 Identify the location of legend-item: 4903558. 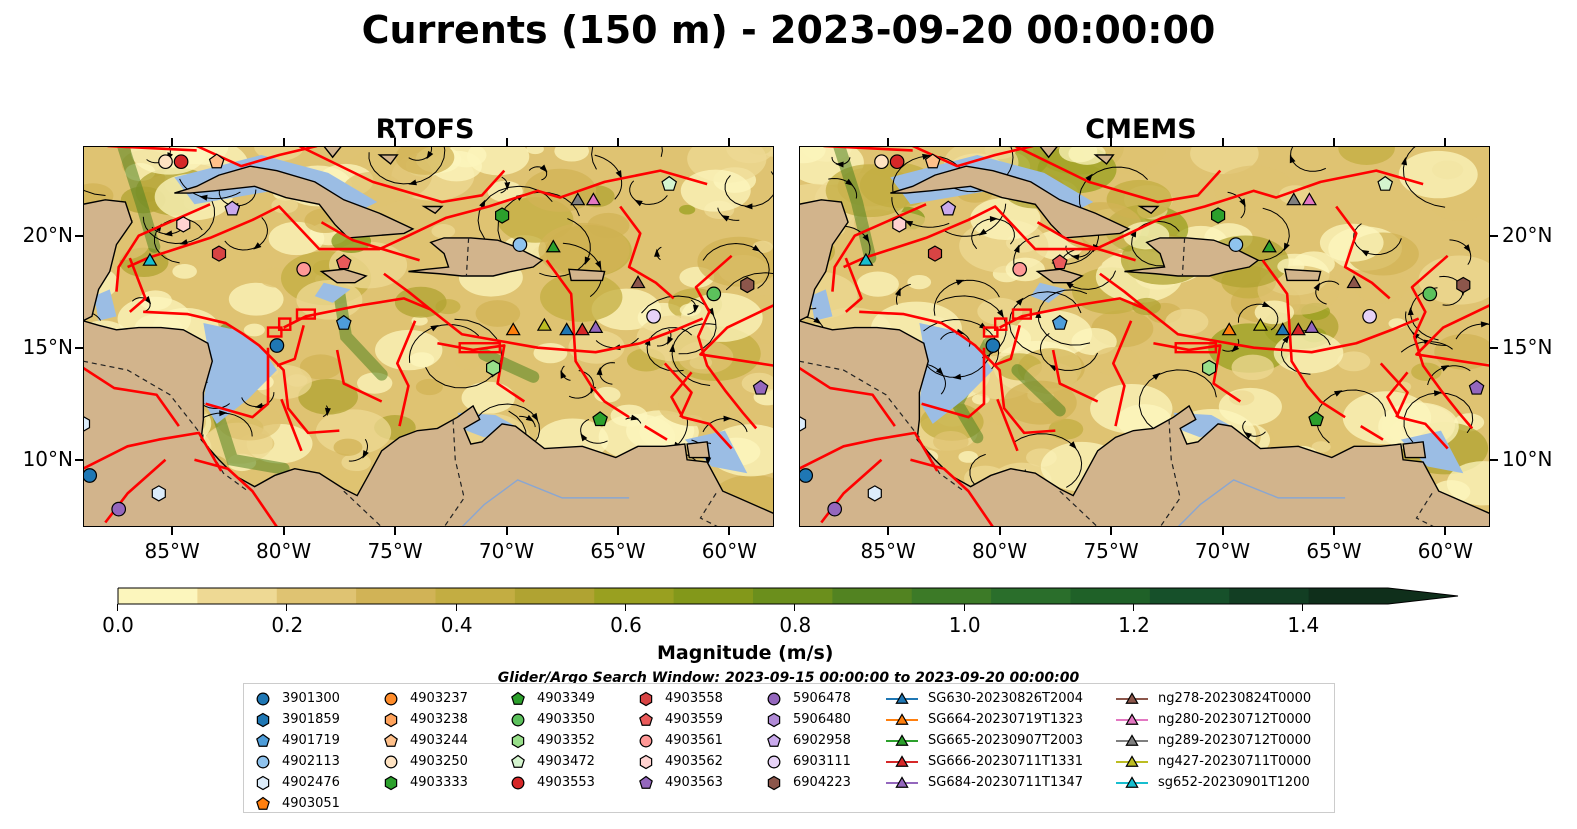
(680, 698).